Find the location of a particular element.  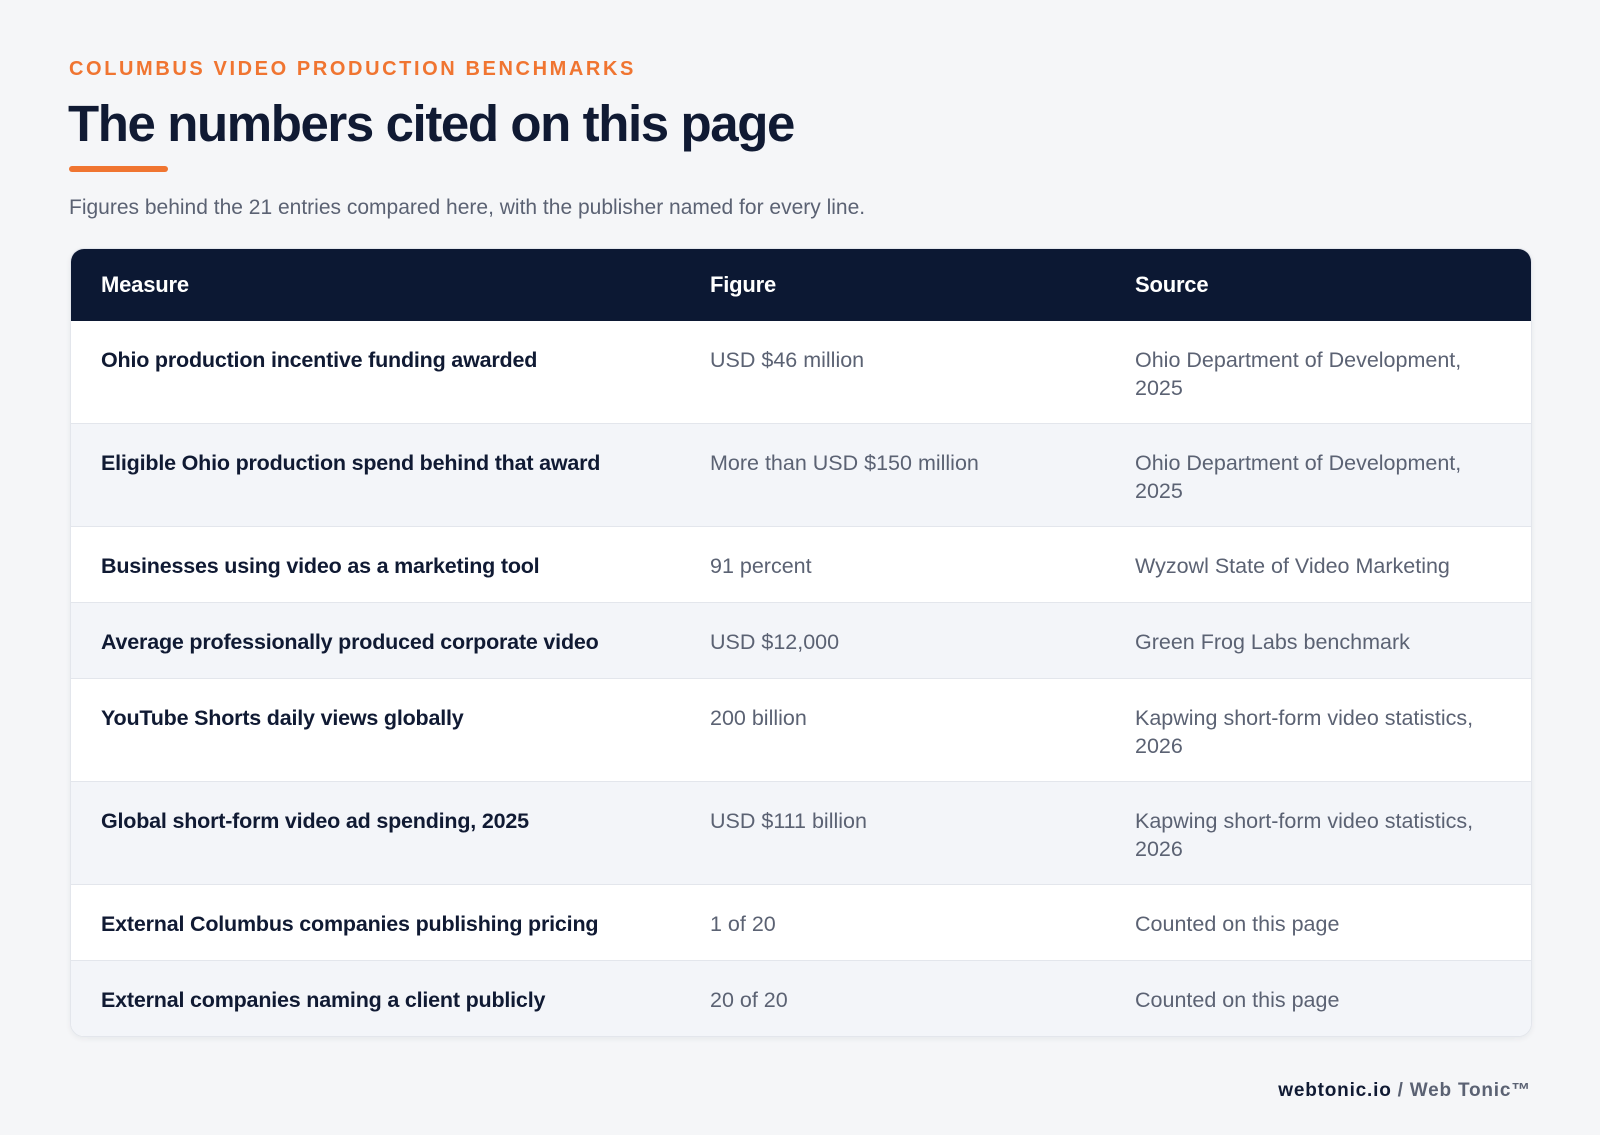

page-title: The numbers cited on this page is located at coordinates (431, 123).